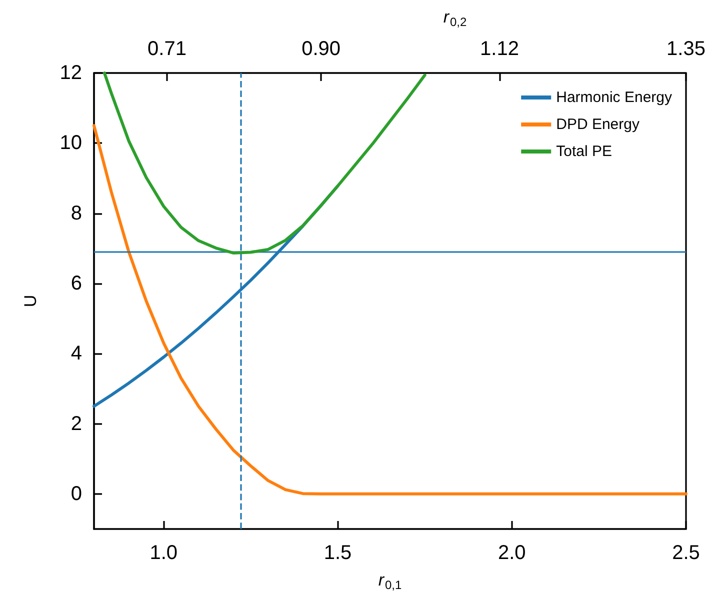  I want to click on y-tick-label: 6, so click(76, 283).